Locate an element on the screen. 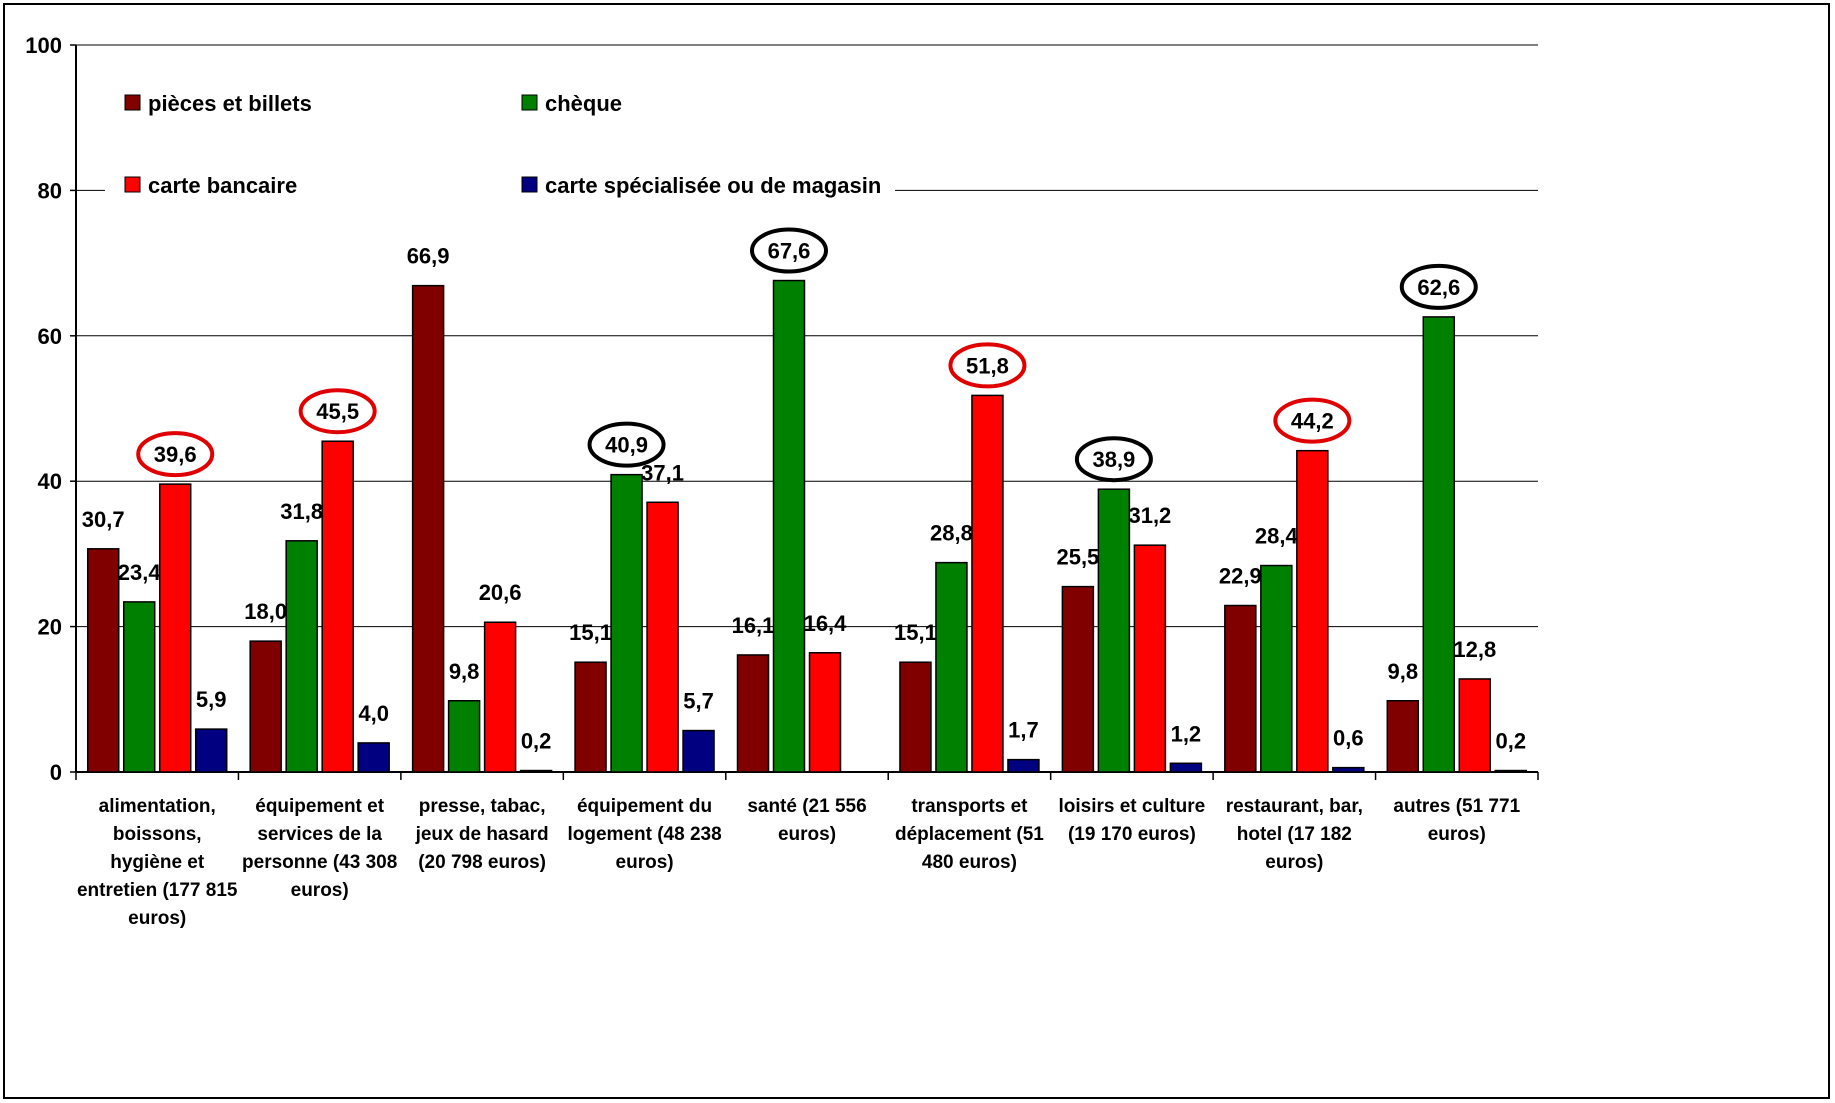  data-label: 28,8 is located at coordinates (951, 533).